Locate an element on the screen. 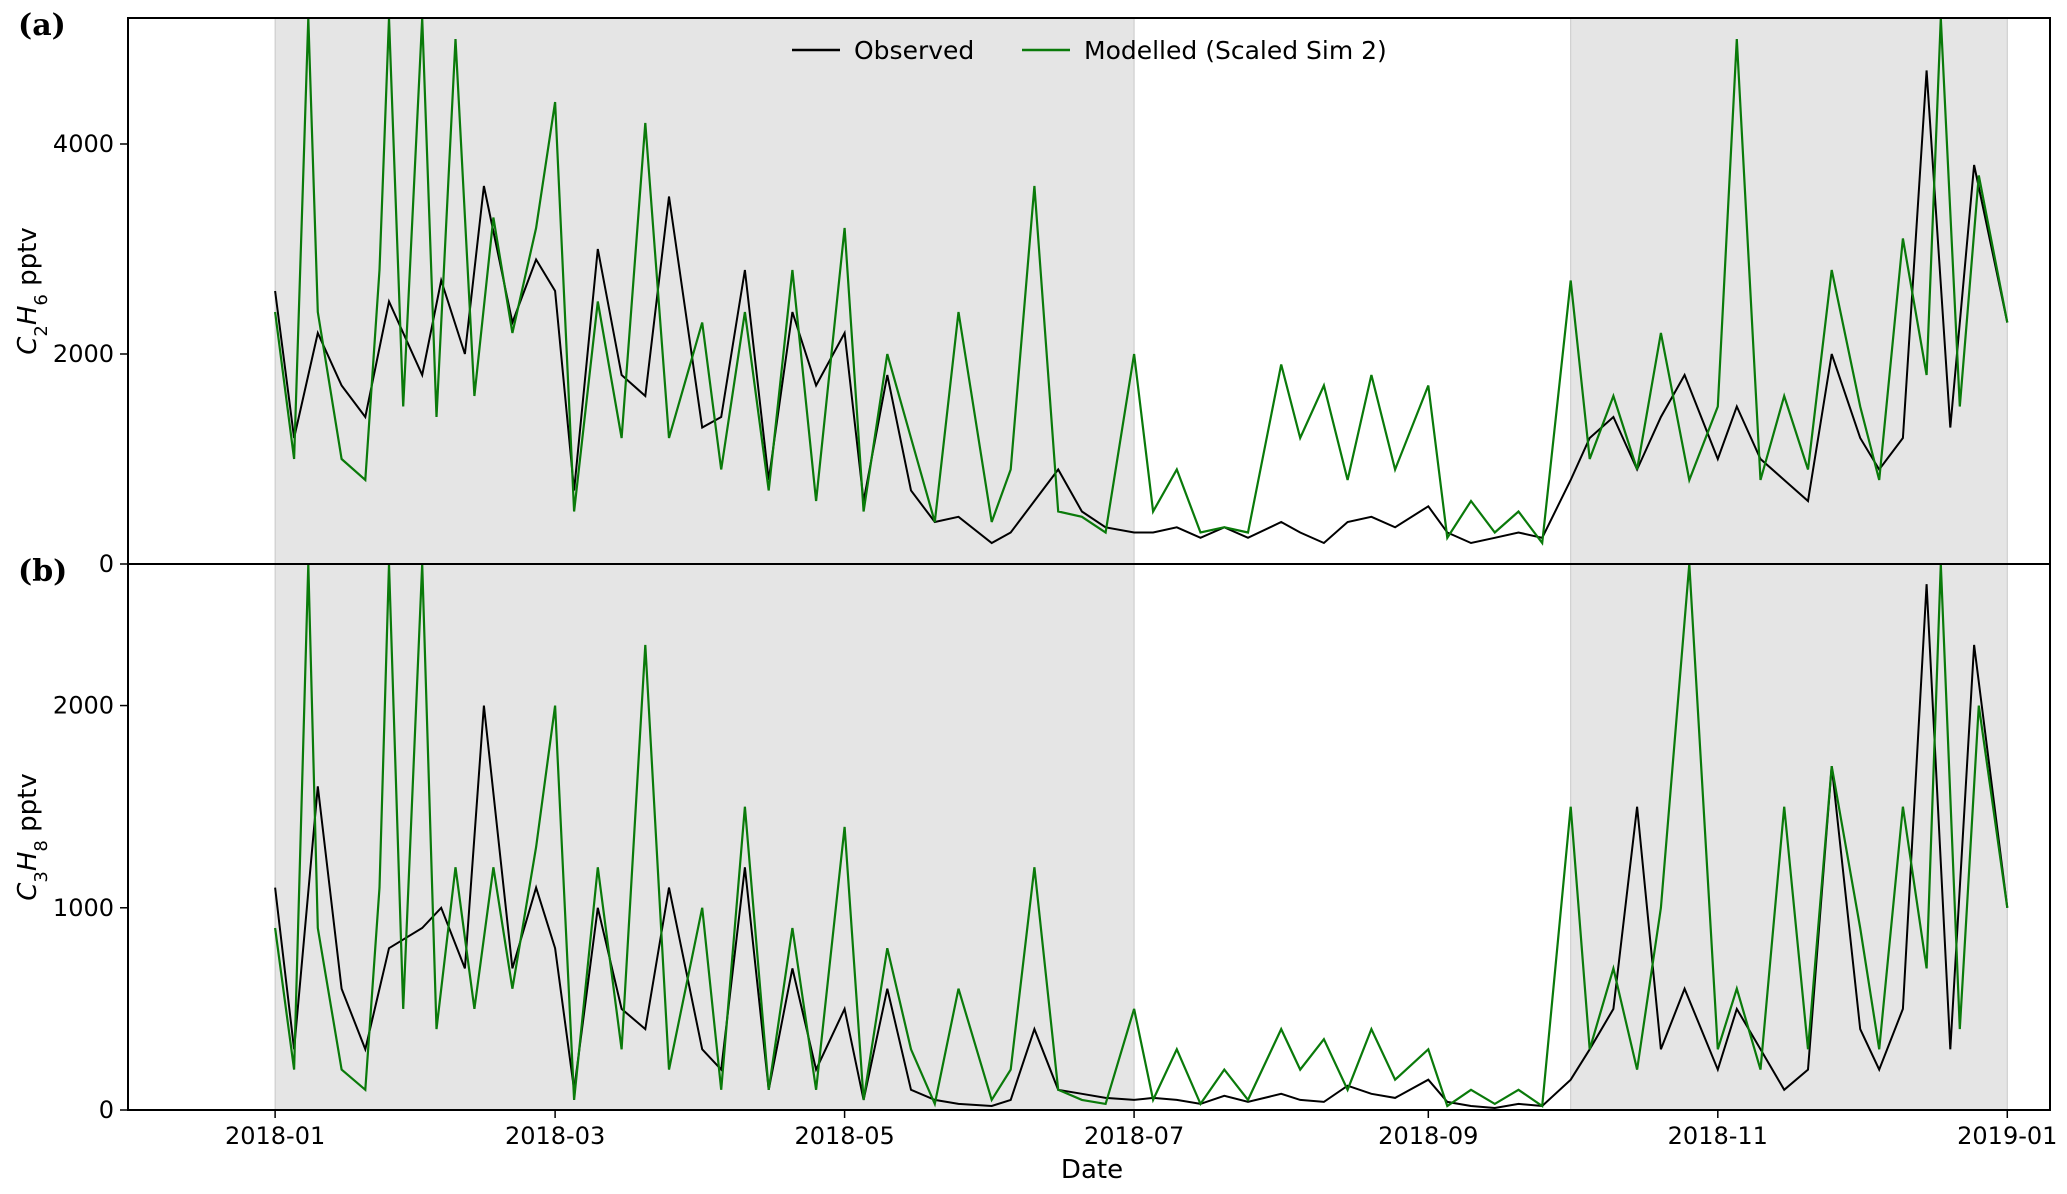 This screenshot has width=2067, height=1194. x-tick-label: 2018-11 is located at coordinates (1718, 1136).